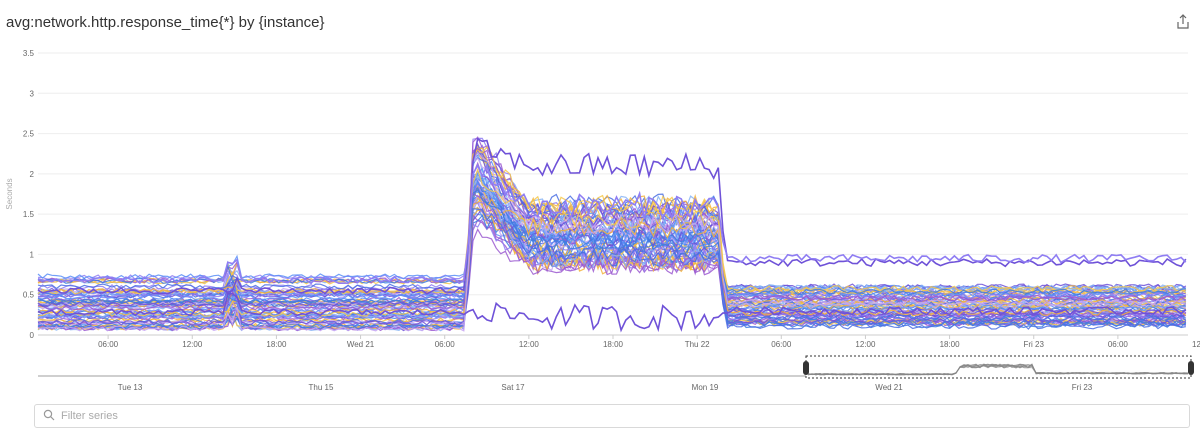 This screenshot has width=1200, height=428. Describe the element at coordinates (130, 387) in the screenshot. I see `overview-tick-label: Tue 13` at that location.